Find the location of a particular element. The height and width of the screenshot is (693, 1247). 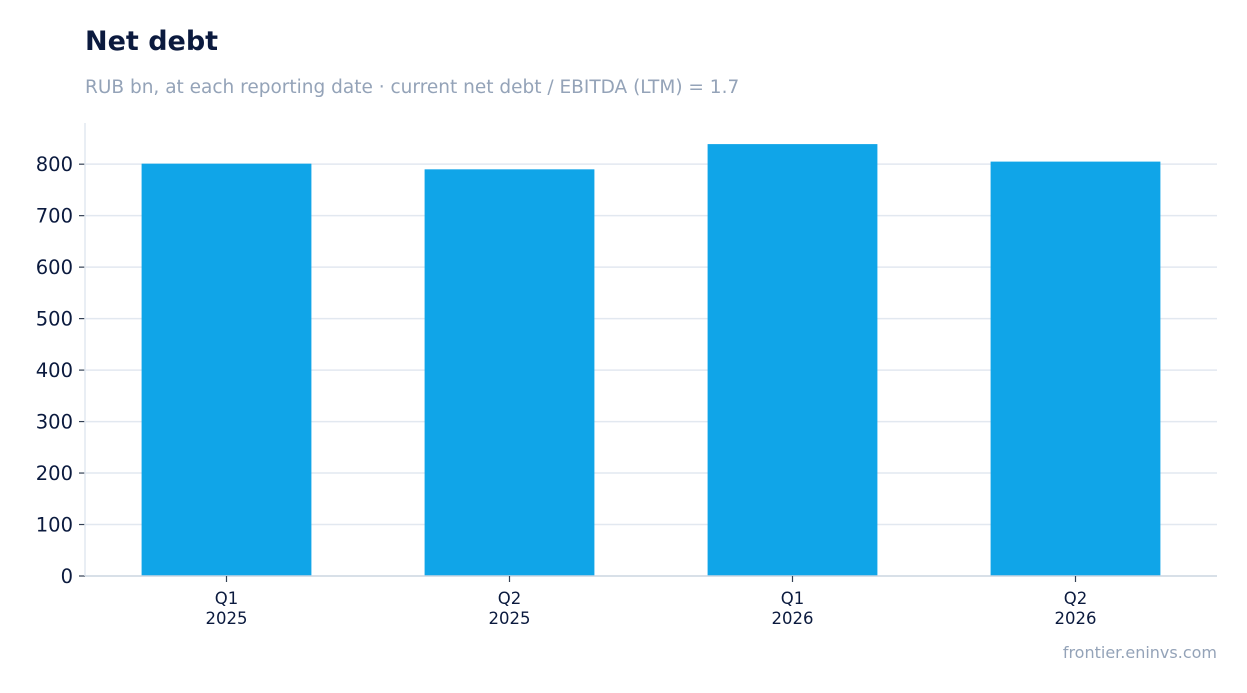

y-tick-label: 100 is located at coordinates (54, 525).